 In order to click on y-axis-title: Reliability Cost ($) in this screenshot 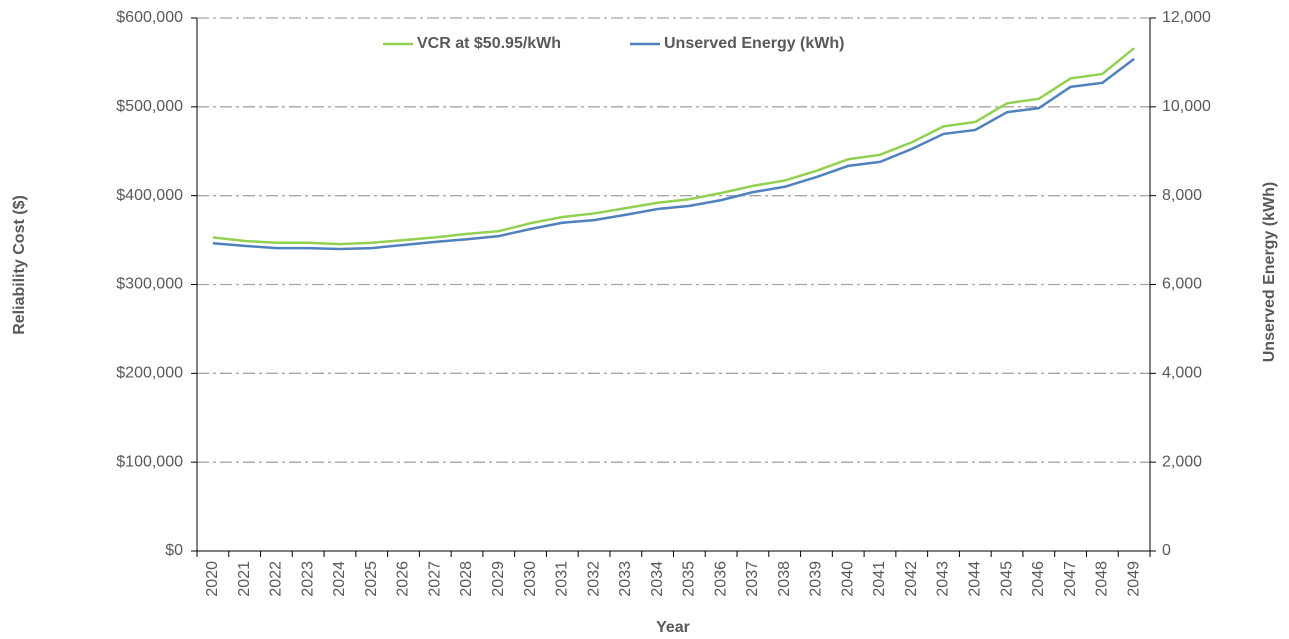, I will do `click(19, 265)`.